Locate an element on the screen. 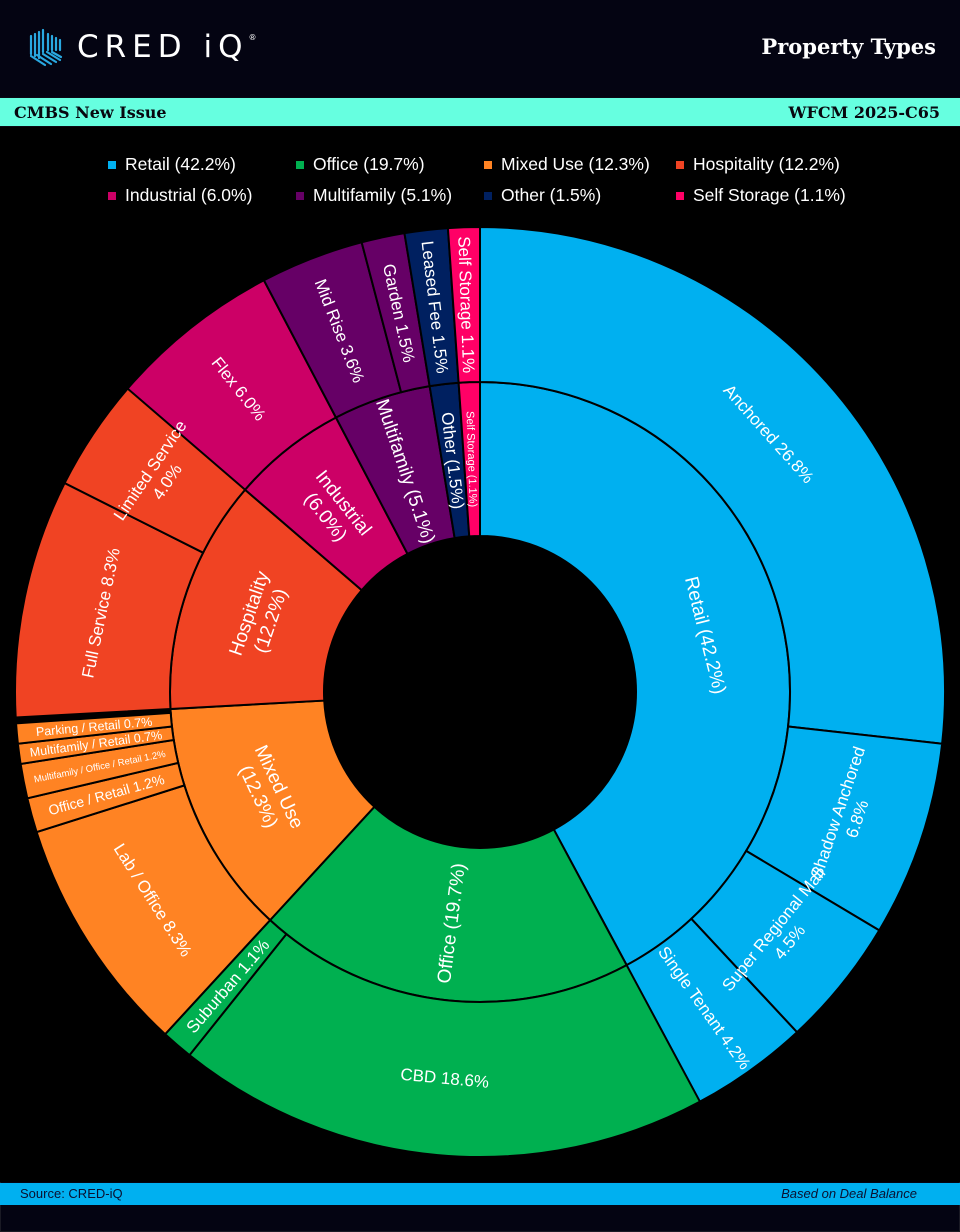 The width and height of the screenshot is (960, 1232). legend-label: Multifamily (5.1%) is located at coordinates (383, 195).